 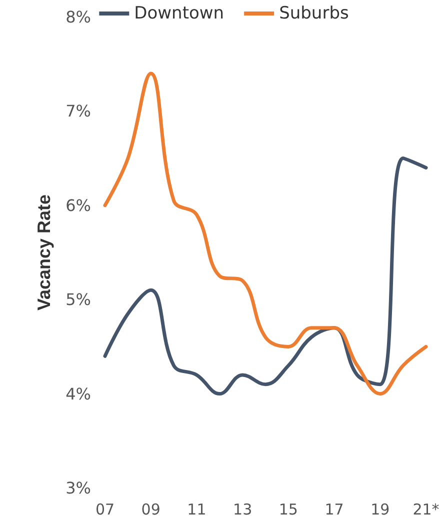 What do you see at coordinates (78, 17) in the screenshot?
I see `y-tick-label: 8%` at bounding box center [78, 17].